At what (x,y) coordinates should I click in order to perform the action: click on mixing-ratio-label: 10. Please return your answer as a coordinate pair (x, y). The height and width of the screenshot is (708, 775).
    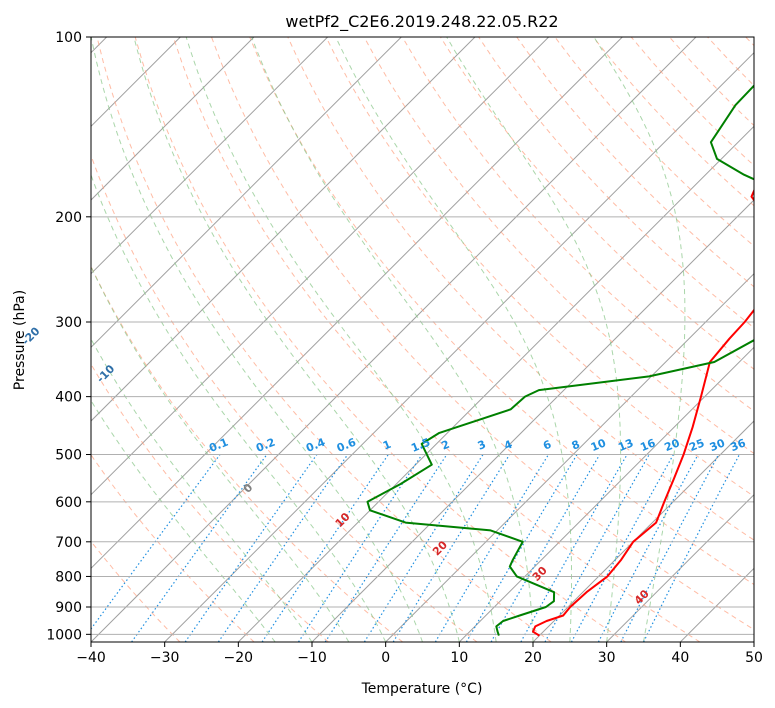
    Looking at the image, I should click on (598, 445).